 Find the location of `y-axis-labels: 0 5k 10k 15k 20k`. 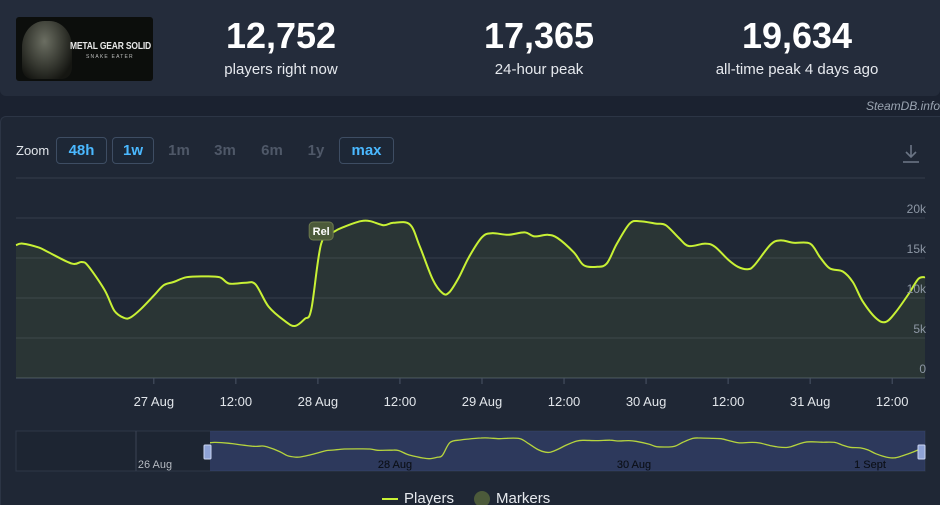

y-axis-labels: 0 5k 10k 15k 20k is located at coordinates (917, 289).